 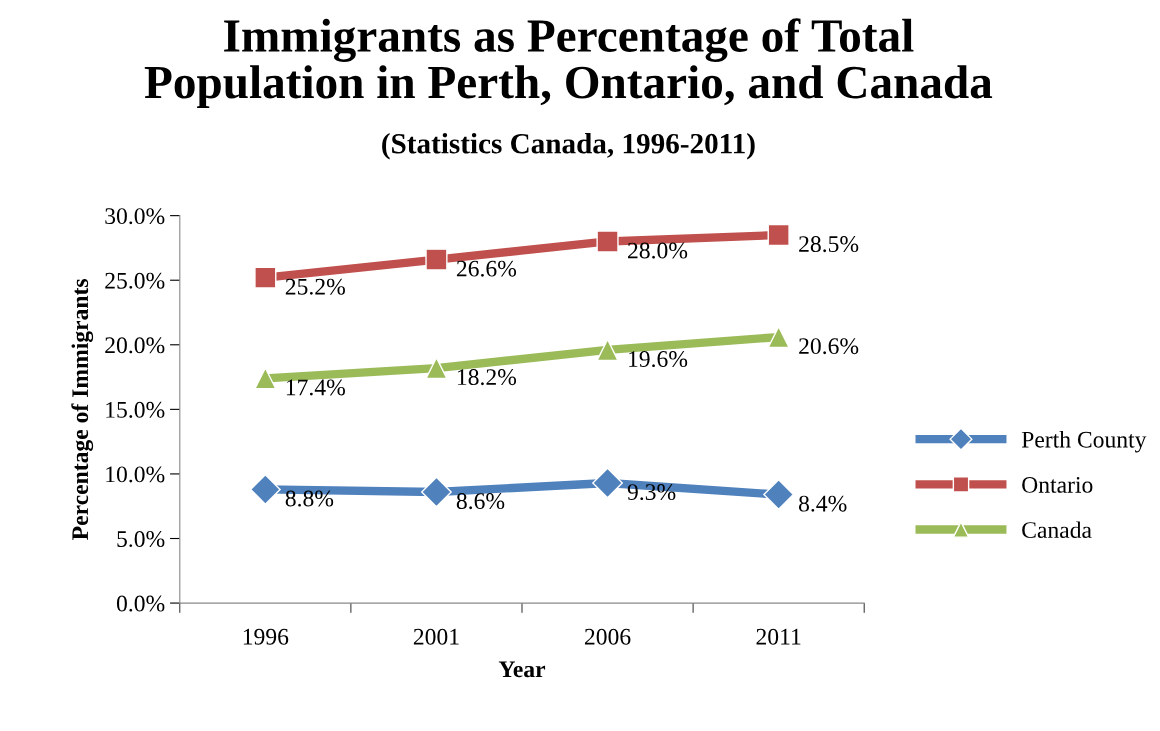 What do you see at coordinates (141, 539) in the screenshot?
I see `y-tick-label: 5.0%` at bounding box center [141, 539].